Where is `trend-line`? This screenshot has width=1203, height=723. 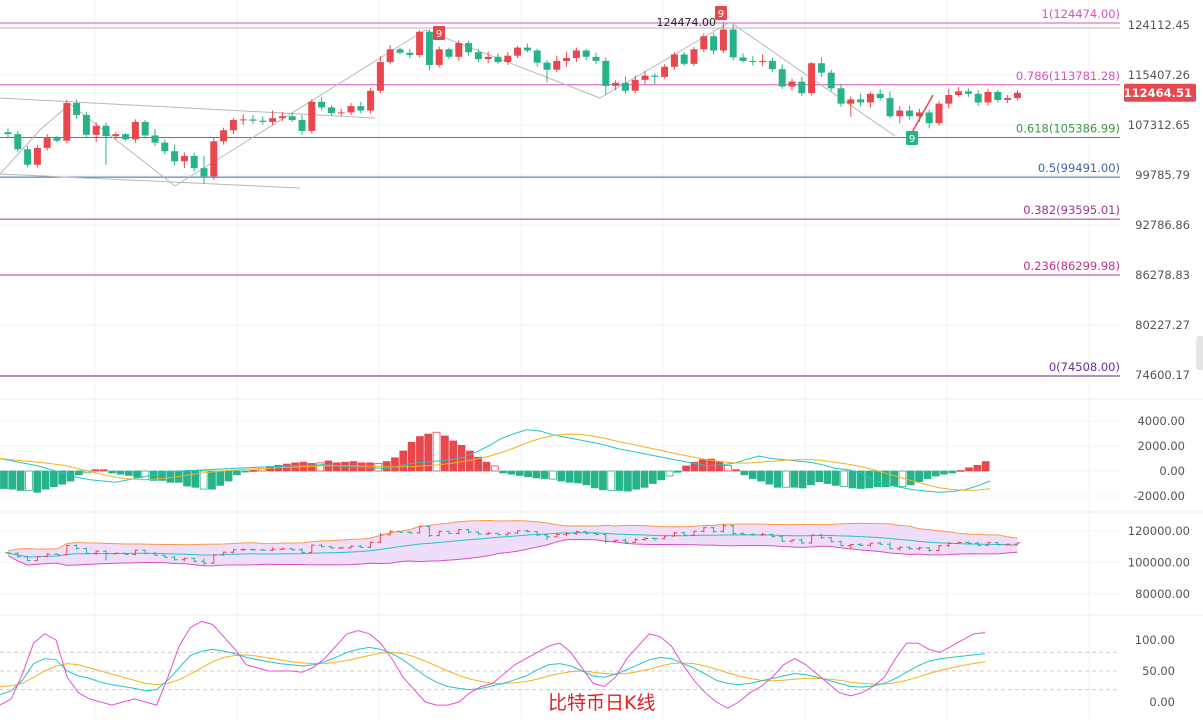 trend-line is located at coordinates (665, 60).